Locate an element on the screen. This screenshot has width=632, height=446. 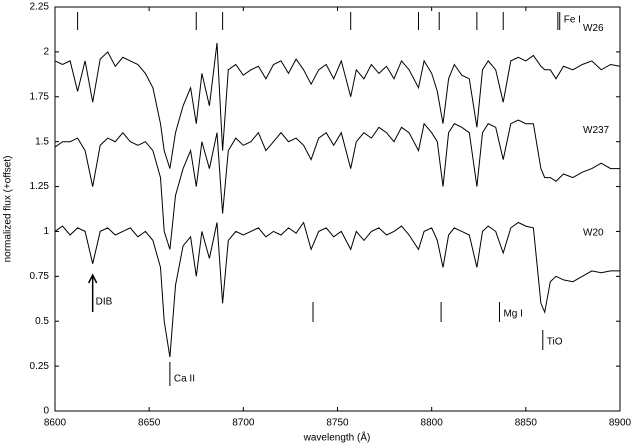
x-tick-label: 8900 is located at coordinates (620, 423).